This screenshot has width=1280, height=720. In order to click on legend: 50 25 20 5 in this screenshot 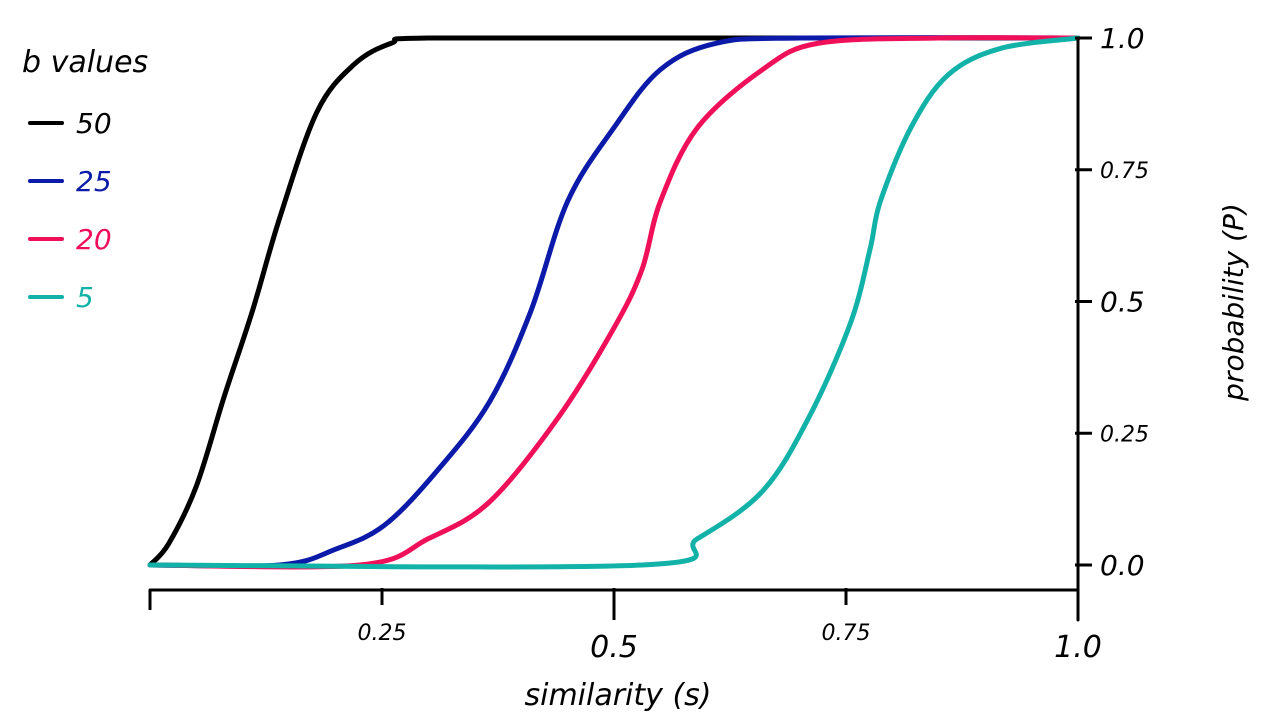, I will do `click(70, 210)`.